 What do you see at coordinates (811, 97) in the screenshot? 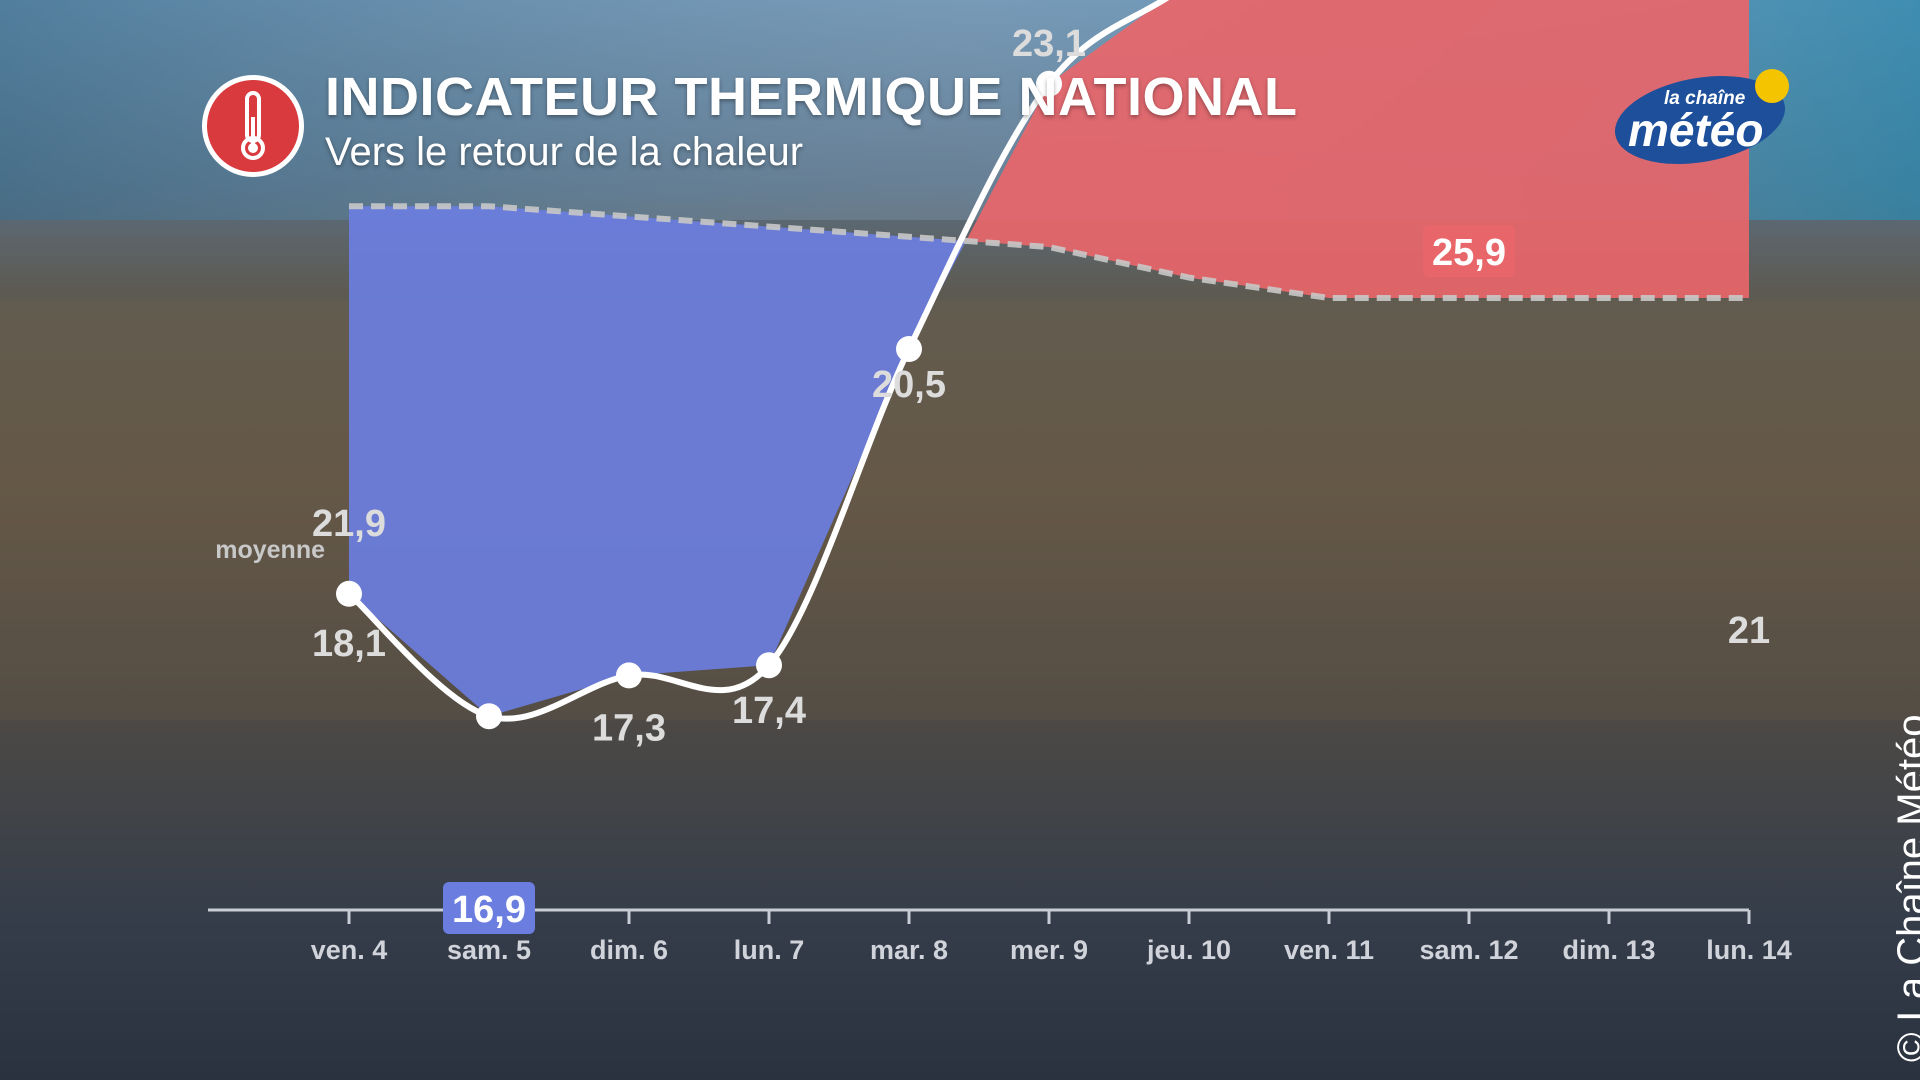
I see `chart-title: INDICATEUR THERMIQUE NATIONAL` at bounding box center [811, 97].